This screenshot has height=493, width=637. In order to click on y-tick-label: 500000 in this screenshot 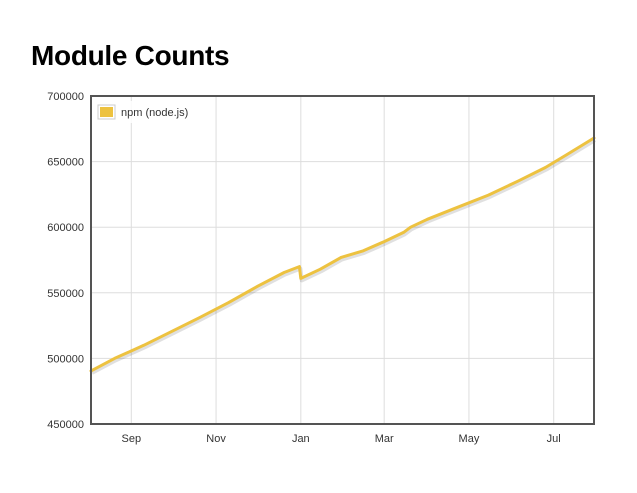, I will do `click(65, 359)`.